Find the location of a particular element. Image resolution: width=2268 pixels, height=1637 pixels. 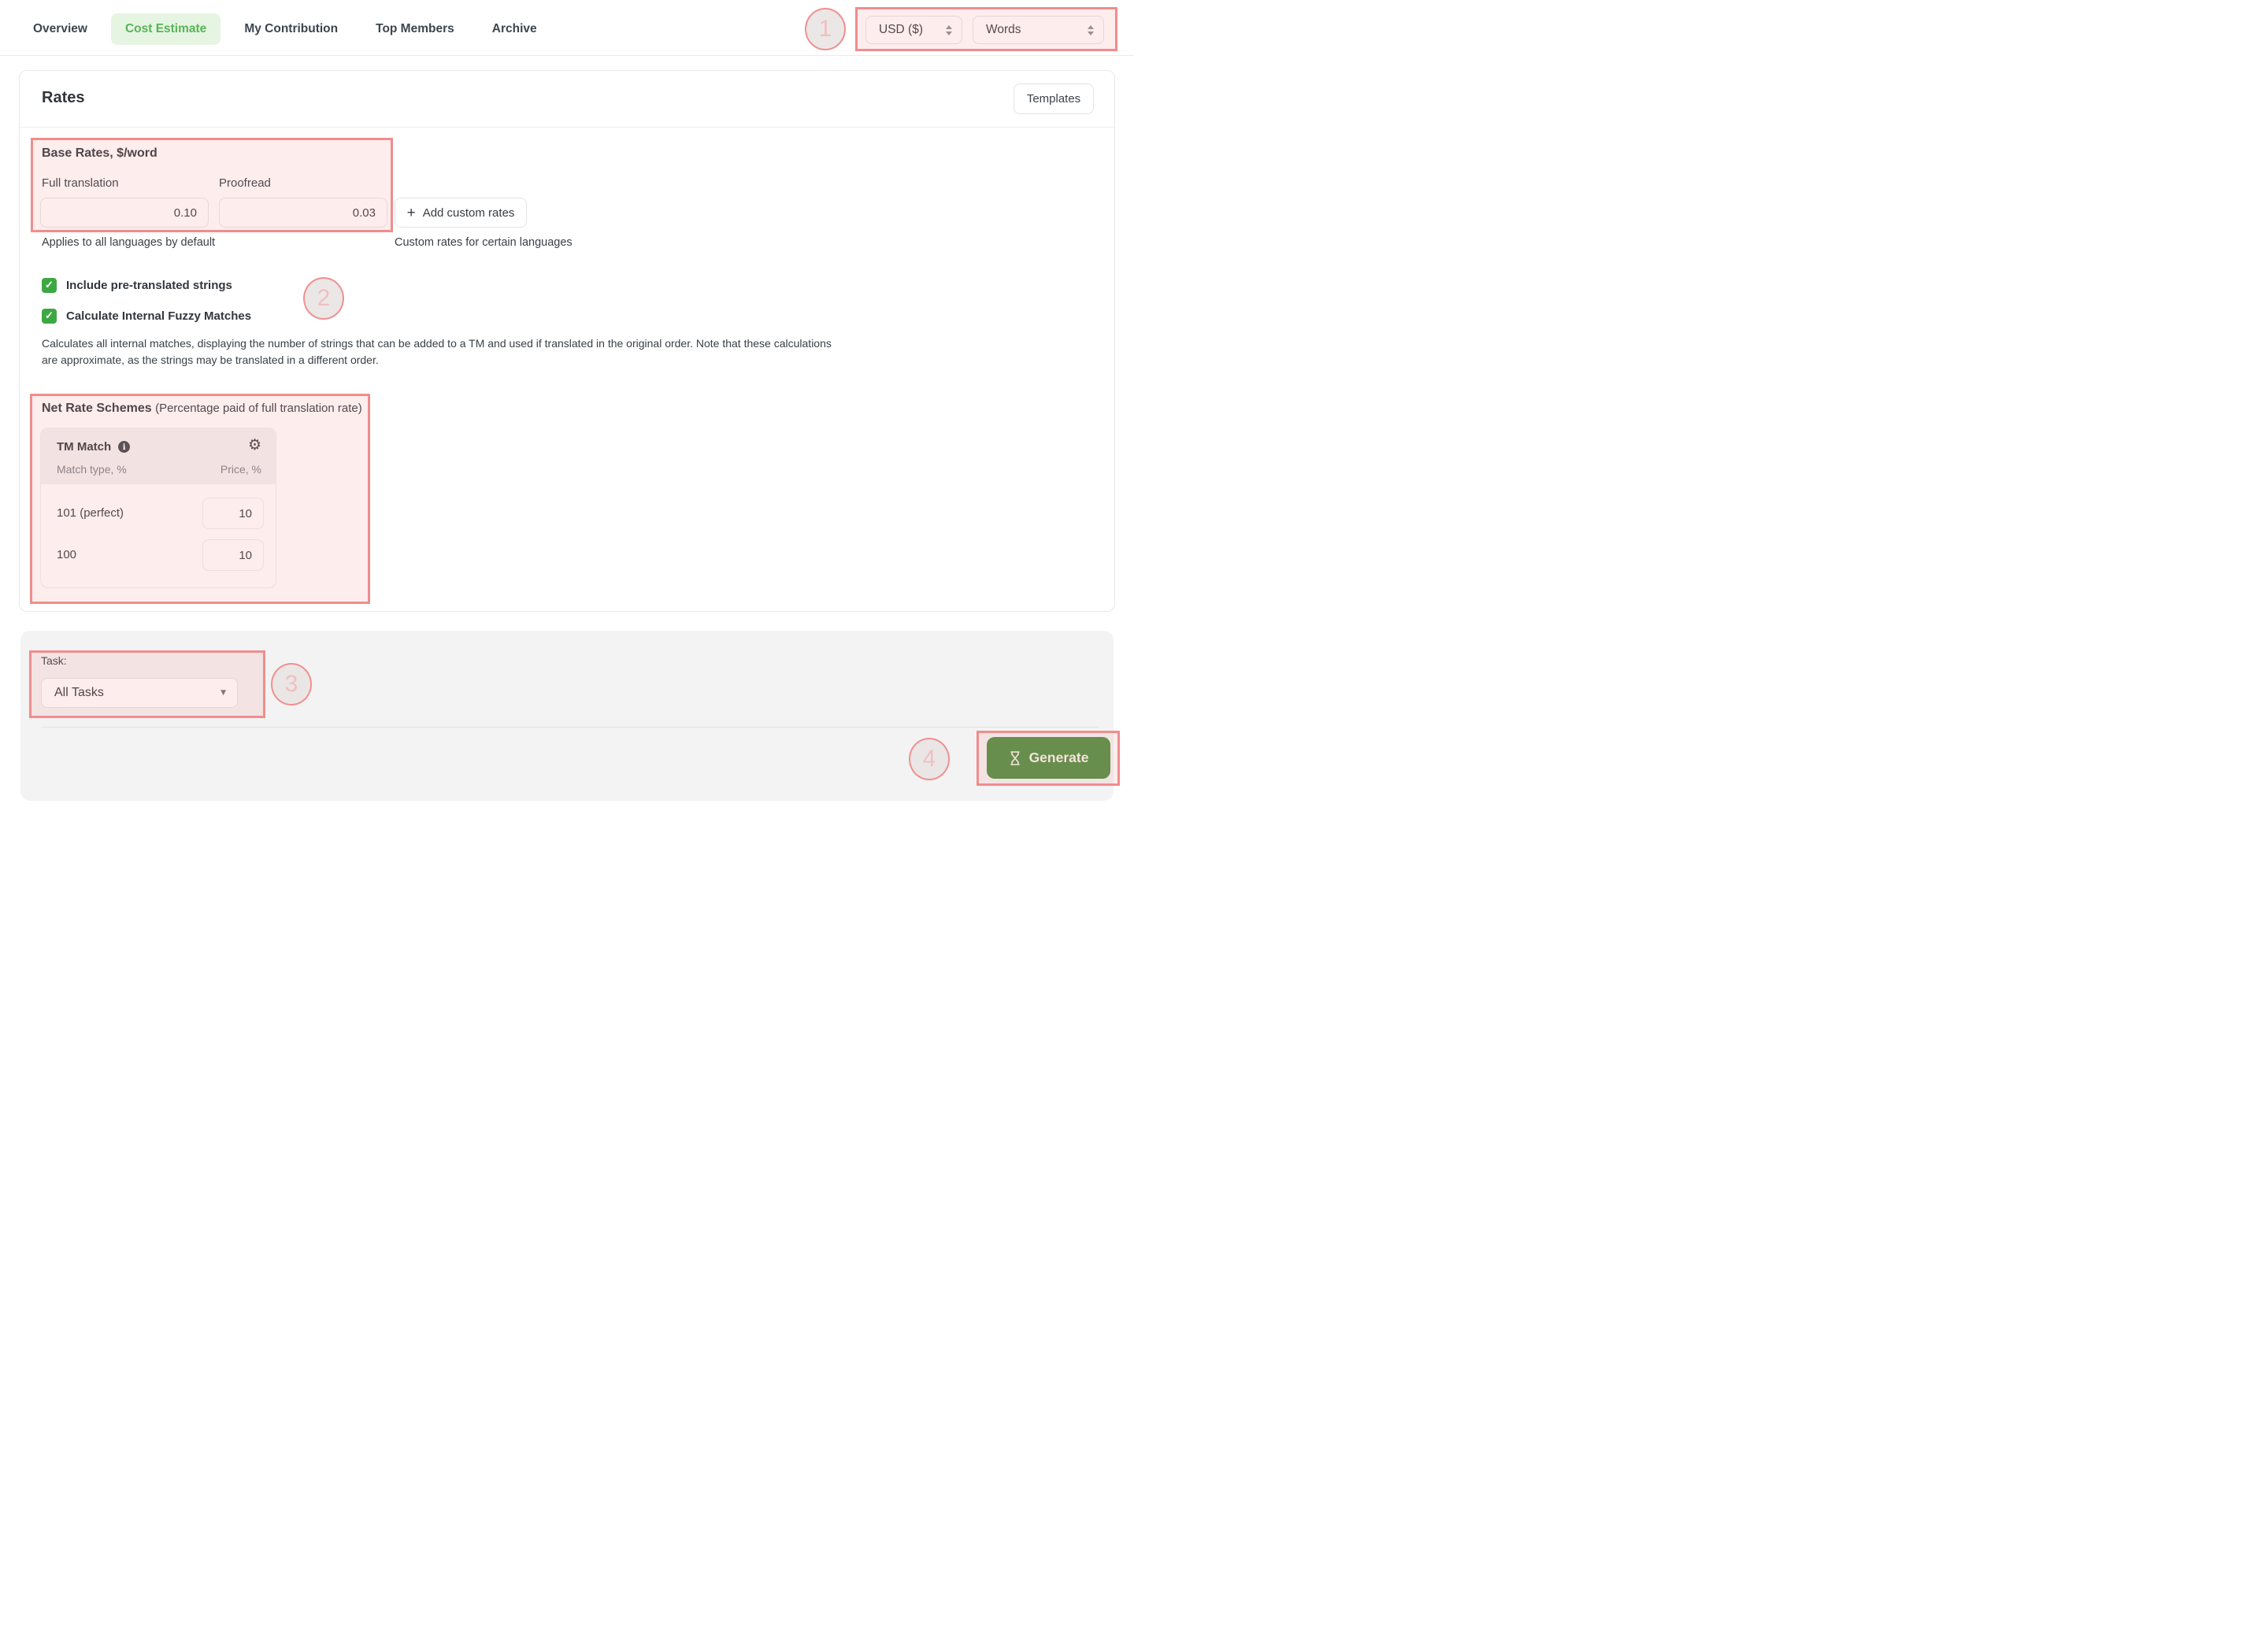

tab-cost-estimate: Cost Estimate is located at coordinates (165, 29).